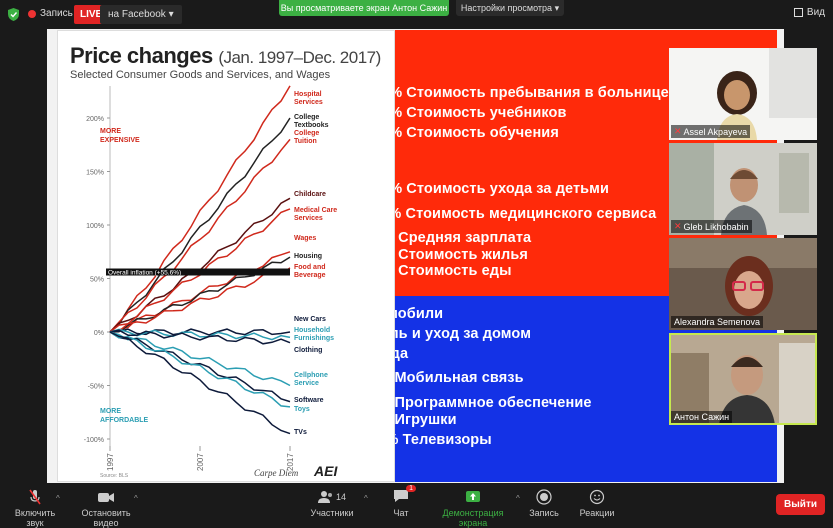 Image resolution: width=833 pixels, height=528 pixels. Describe the element at coordinates (544, 497) in the screenshot. I see `record-icon` at that location.